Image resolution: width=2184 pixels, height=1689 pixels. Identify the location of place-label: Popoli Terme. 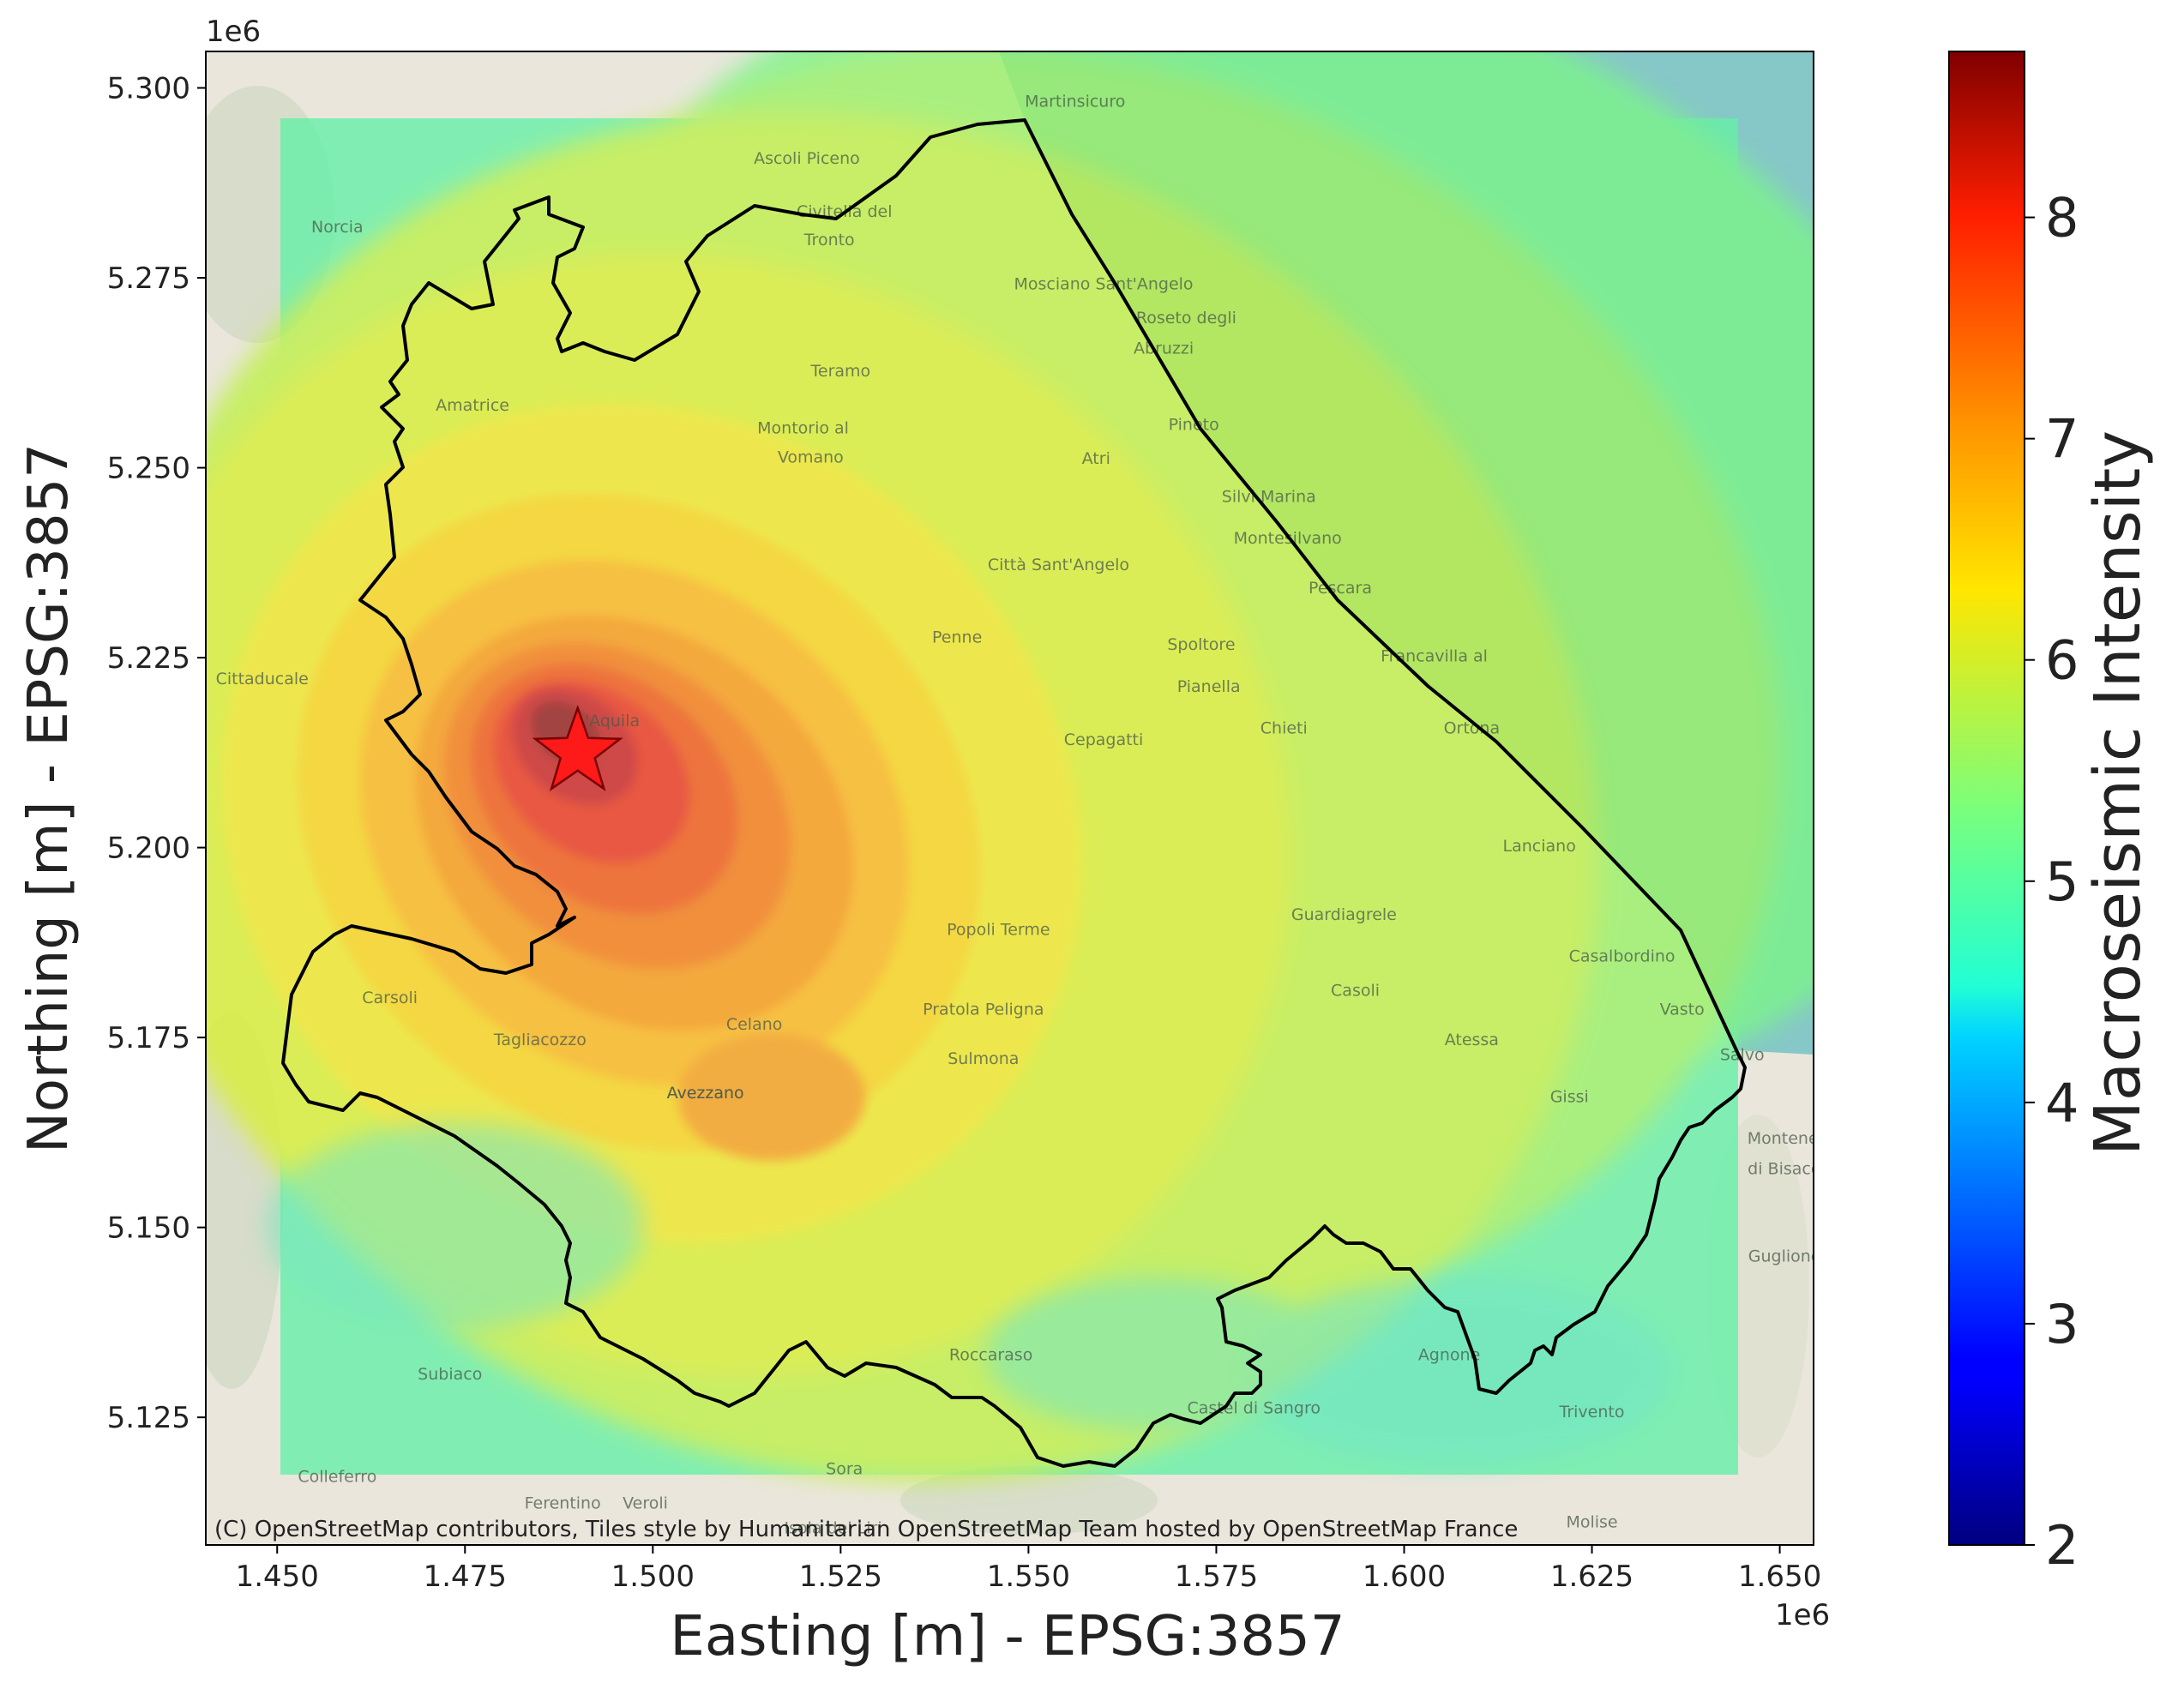
(999, 929).